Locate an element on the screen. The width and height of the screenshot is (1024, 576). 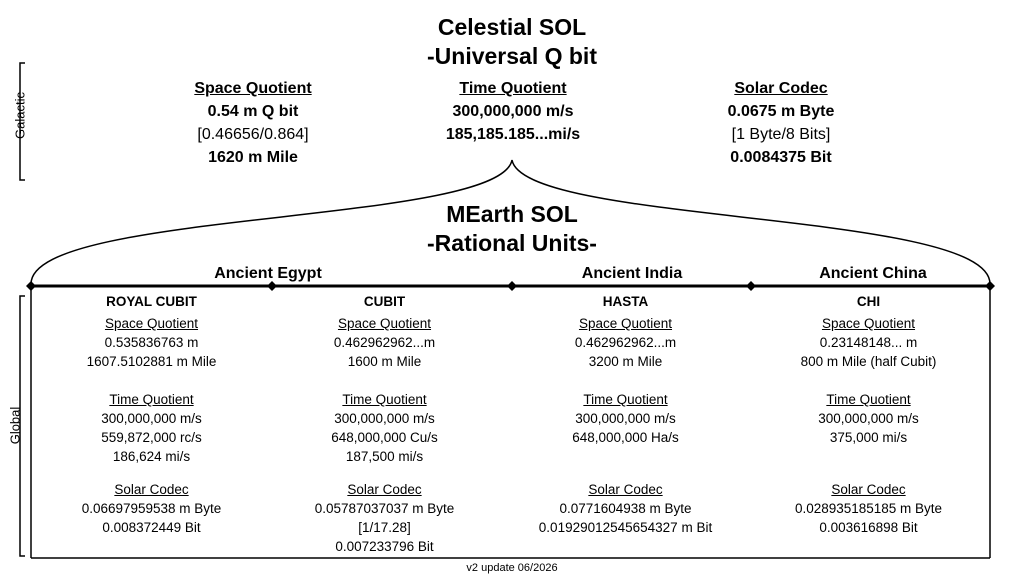
solar-value: 0.028935185185 m Byte is located at coordinates (868, 508).